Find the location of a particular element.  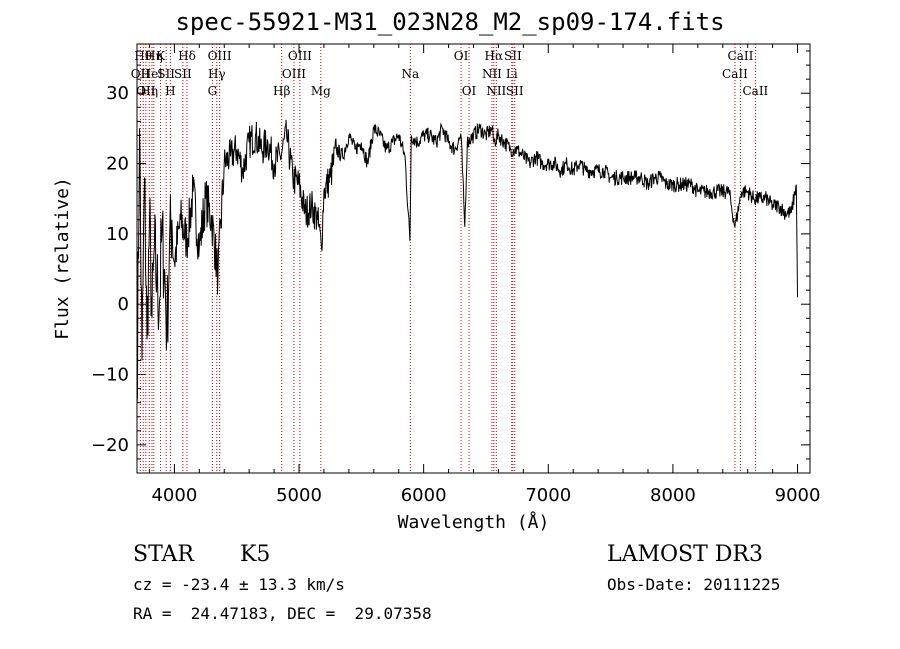

object-class: STAR is located at coordinates (163, 554).